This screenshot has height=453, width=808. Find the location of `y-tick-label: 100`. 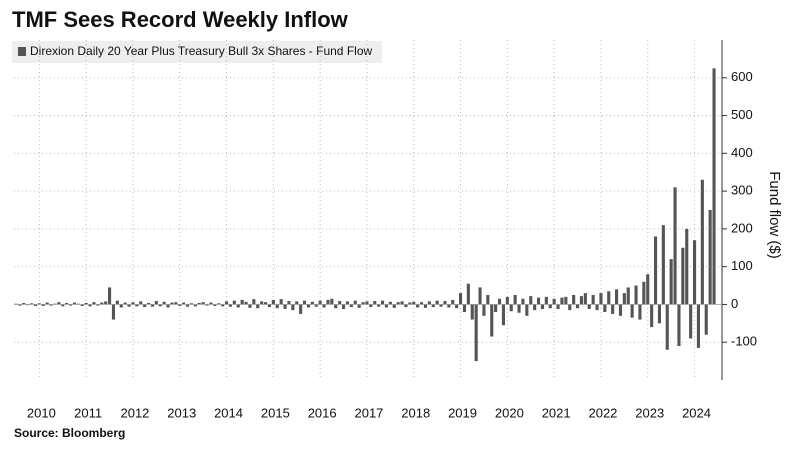

y-tick-label: 100 is located at coordinates (742, 265).